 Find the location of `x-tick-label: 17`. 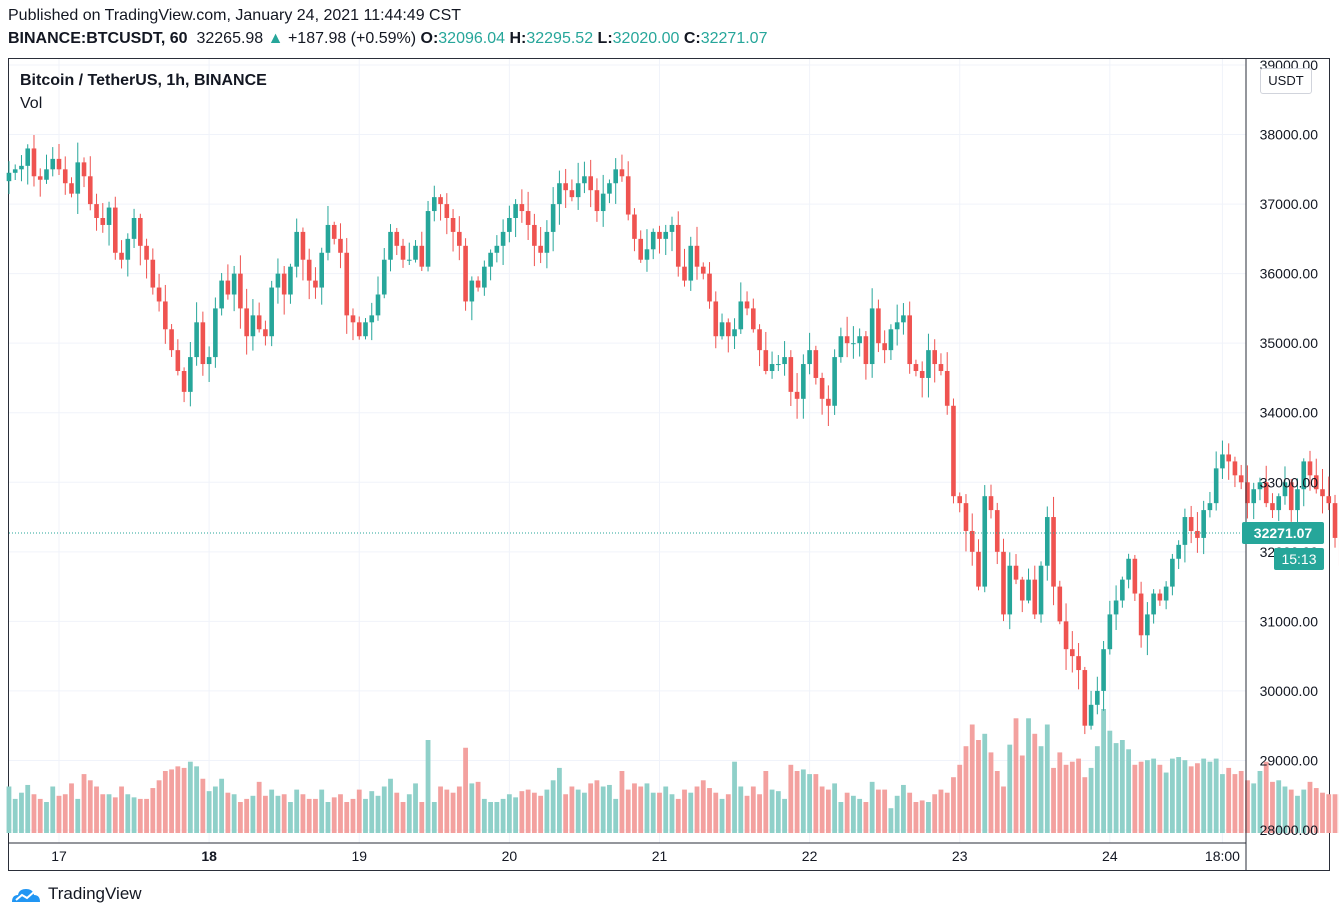

x-tick-label: 17 is located at coordinates (59, 856).